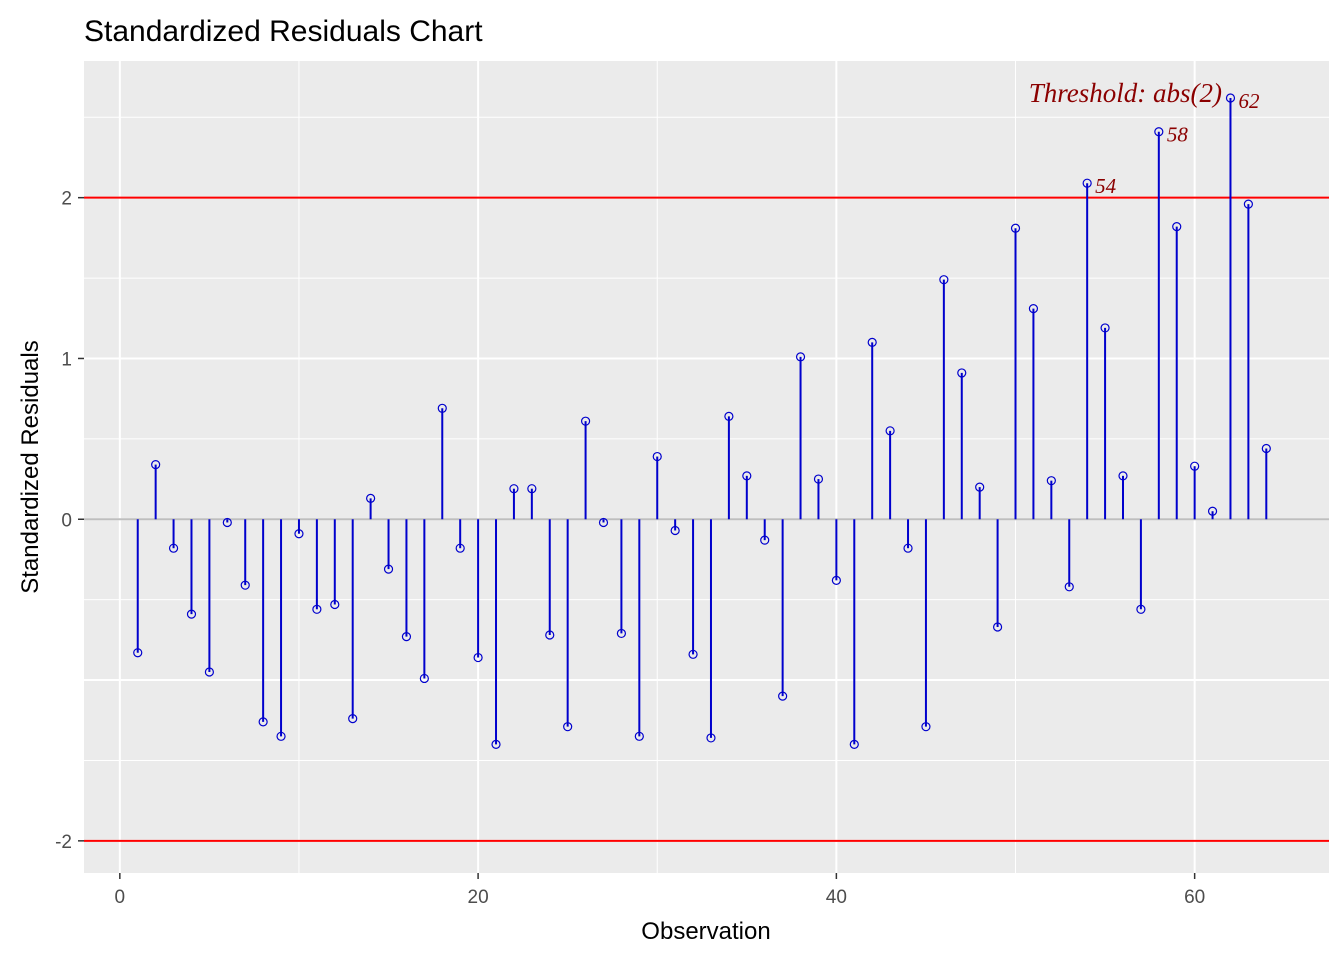  What do you see at coordinates (63, 842) in the screenshot?
I see `y-tick-label: -2` at bounding box center [63, 842].